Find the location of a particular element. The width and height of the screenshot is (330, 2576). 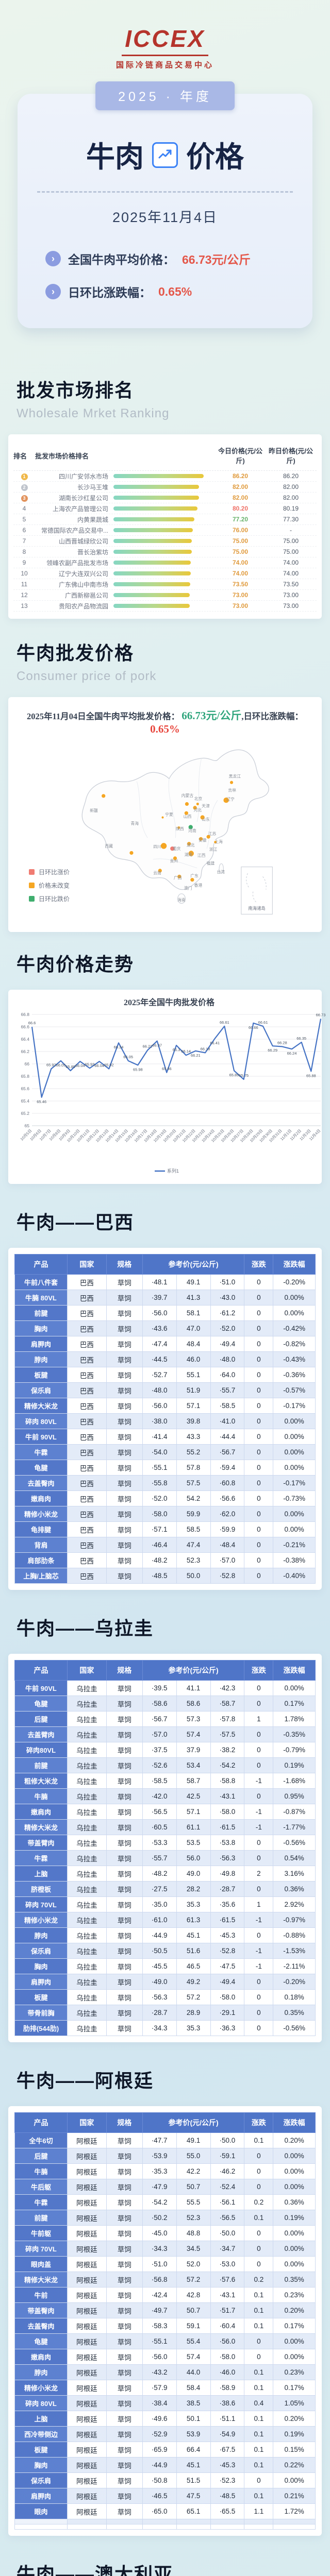

today-price: 75.00 is located at coordinates (240, 541).